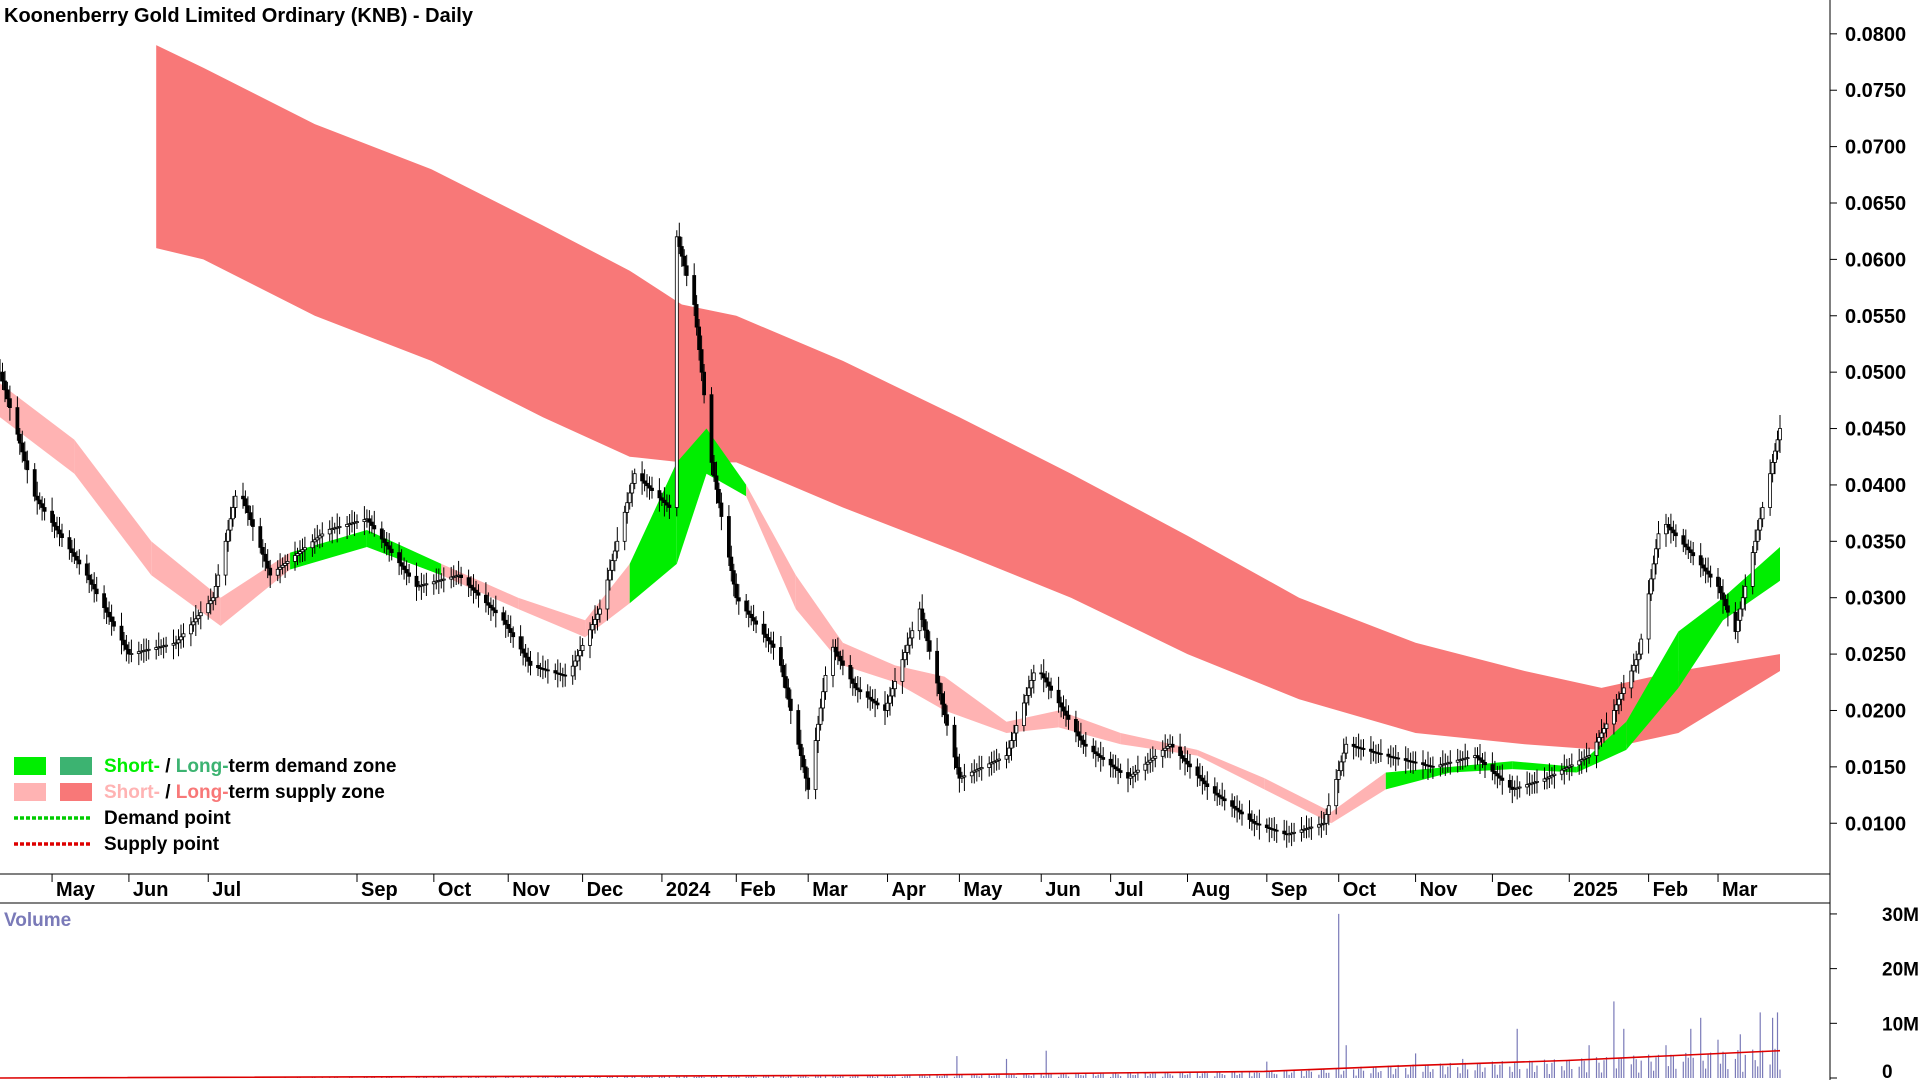 The width and height of the screenshot is (1920, 1080). What do you see at coordinates (909, 890) in the screenshot?
I see `date-tick-label: Apr` at bounding box center [909, 890].